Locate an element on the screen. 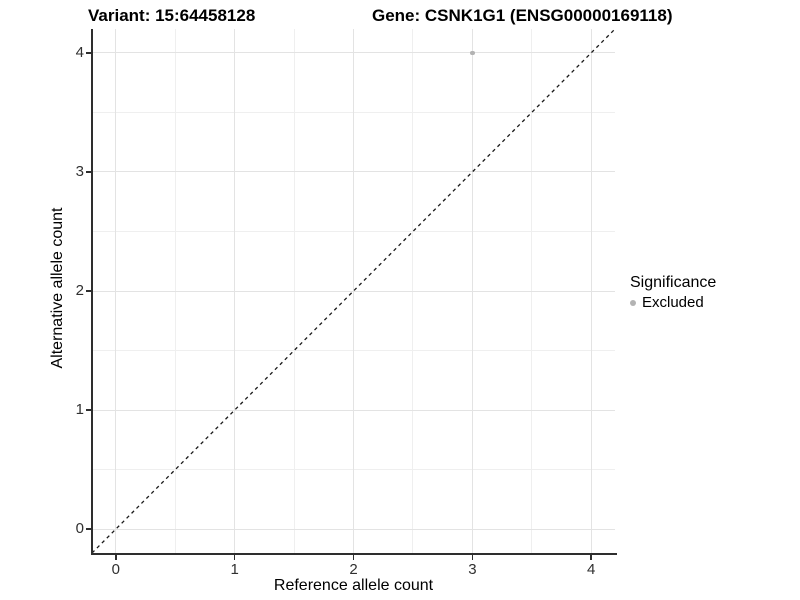 The height and width of the screenshot is (600, 800). y-axis-title: Alternative allele count is located at coordinates (57, 288).